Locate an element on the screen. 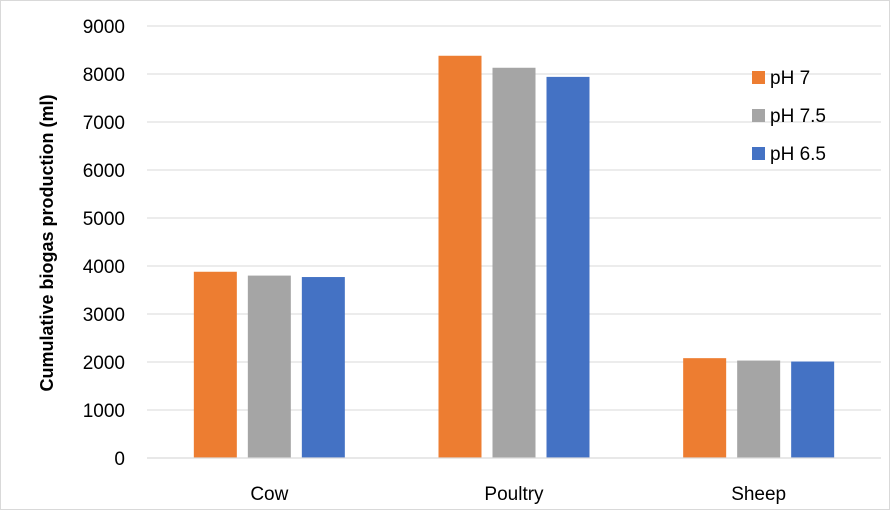 The width and height of the screenshot is (890, 510). legend-label: pH 6.5 is located at coordinates (798, 154).